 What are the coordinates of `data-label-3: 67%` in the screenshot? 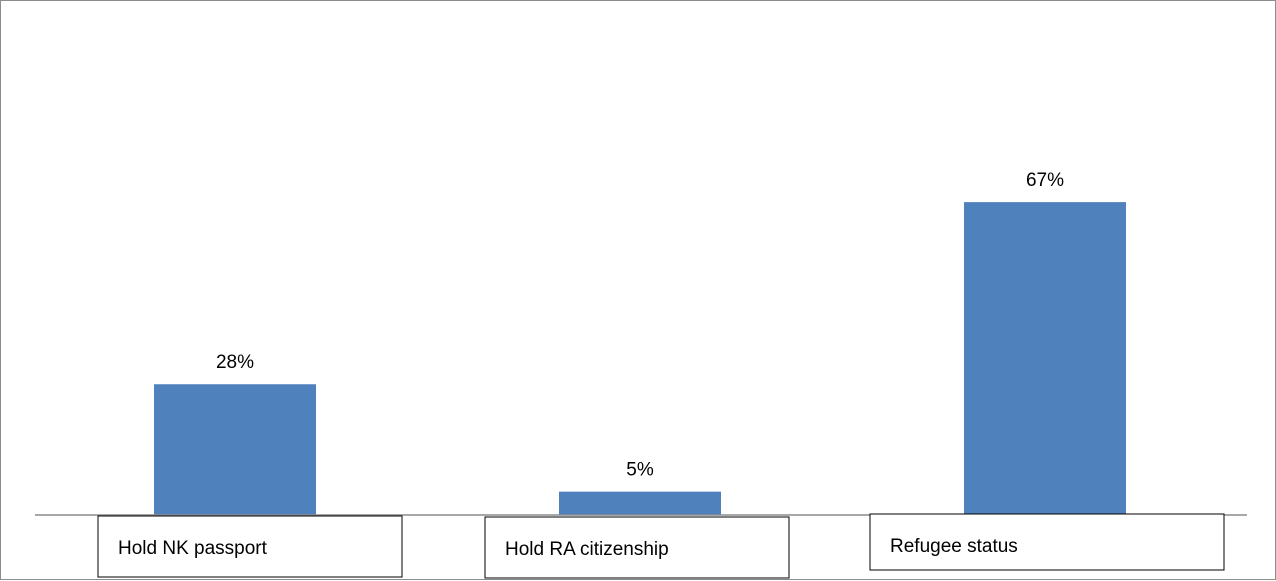 It's located at (1045, 180).